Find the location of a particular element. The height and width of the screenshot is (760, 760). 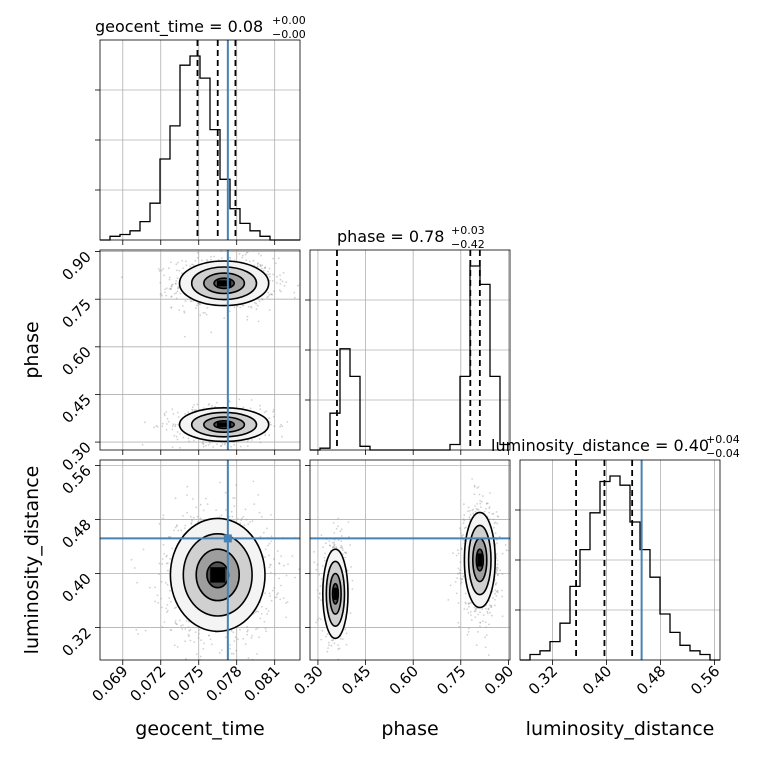

xtick-label-geocent_time-1: 0.072 is located at coordinates (148, 683).